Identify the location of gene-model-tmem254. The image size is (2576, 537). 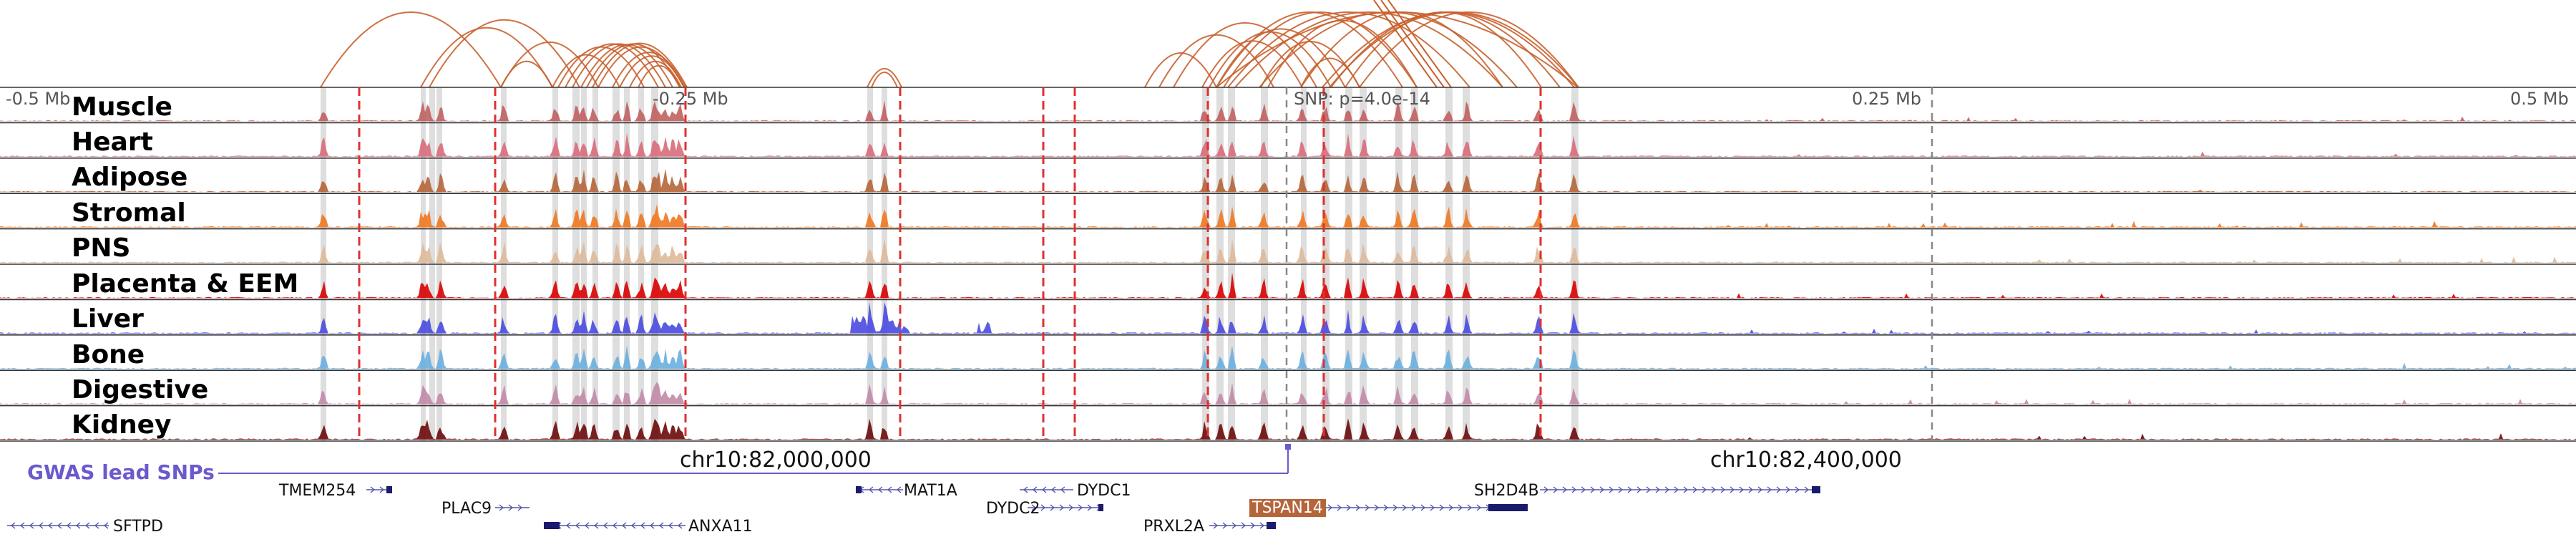
(379, 489).